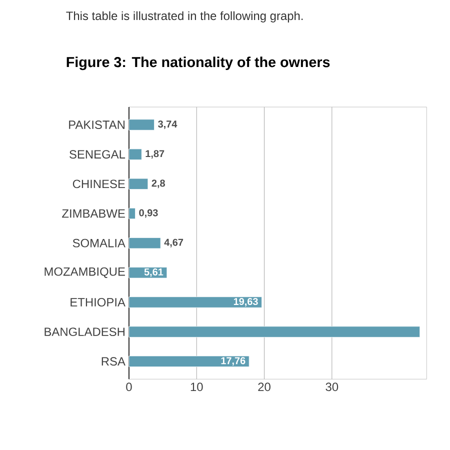 The height and width of the screenshot is (450, 450). What do you see at coordinates (148, 213) in the screenshot?
I see `data-label: 0,93` at bounding box center [148, 213].